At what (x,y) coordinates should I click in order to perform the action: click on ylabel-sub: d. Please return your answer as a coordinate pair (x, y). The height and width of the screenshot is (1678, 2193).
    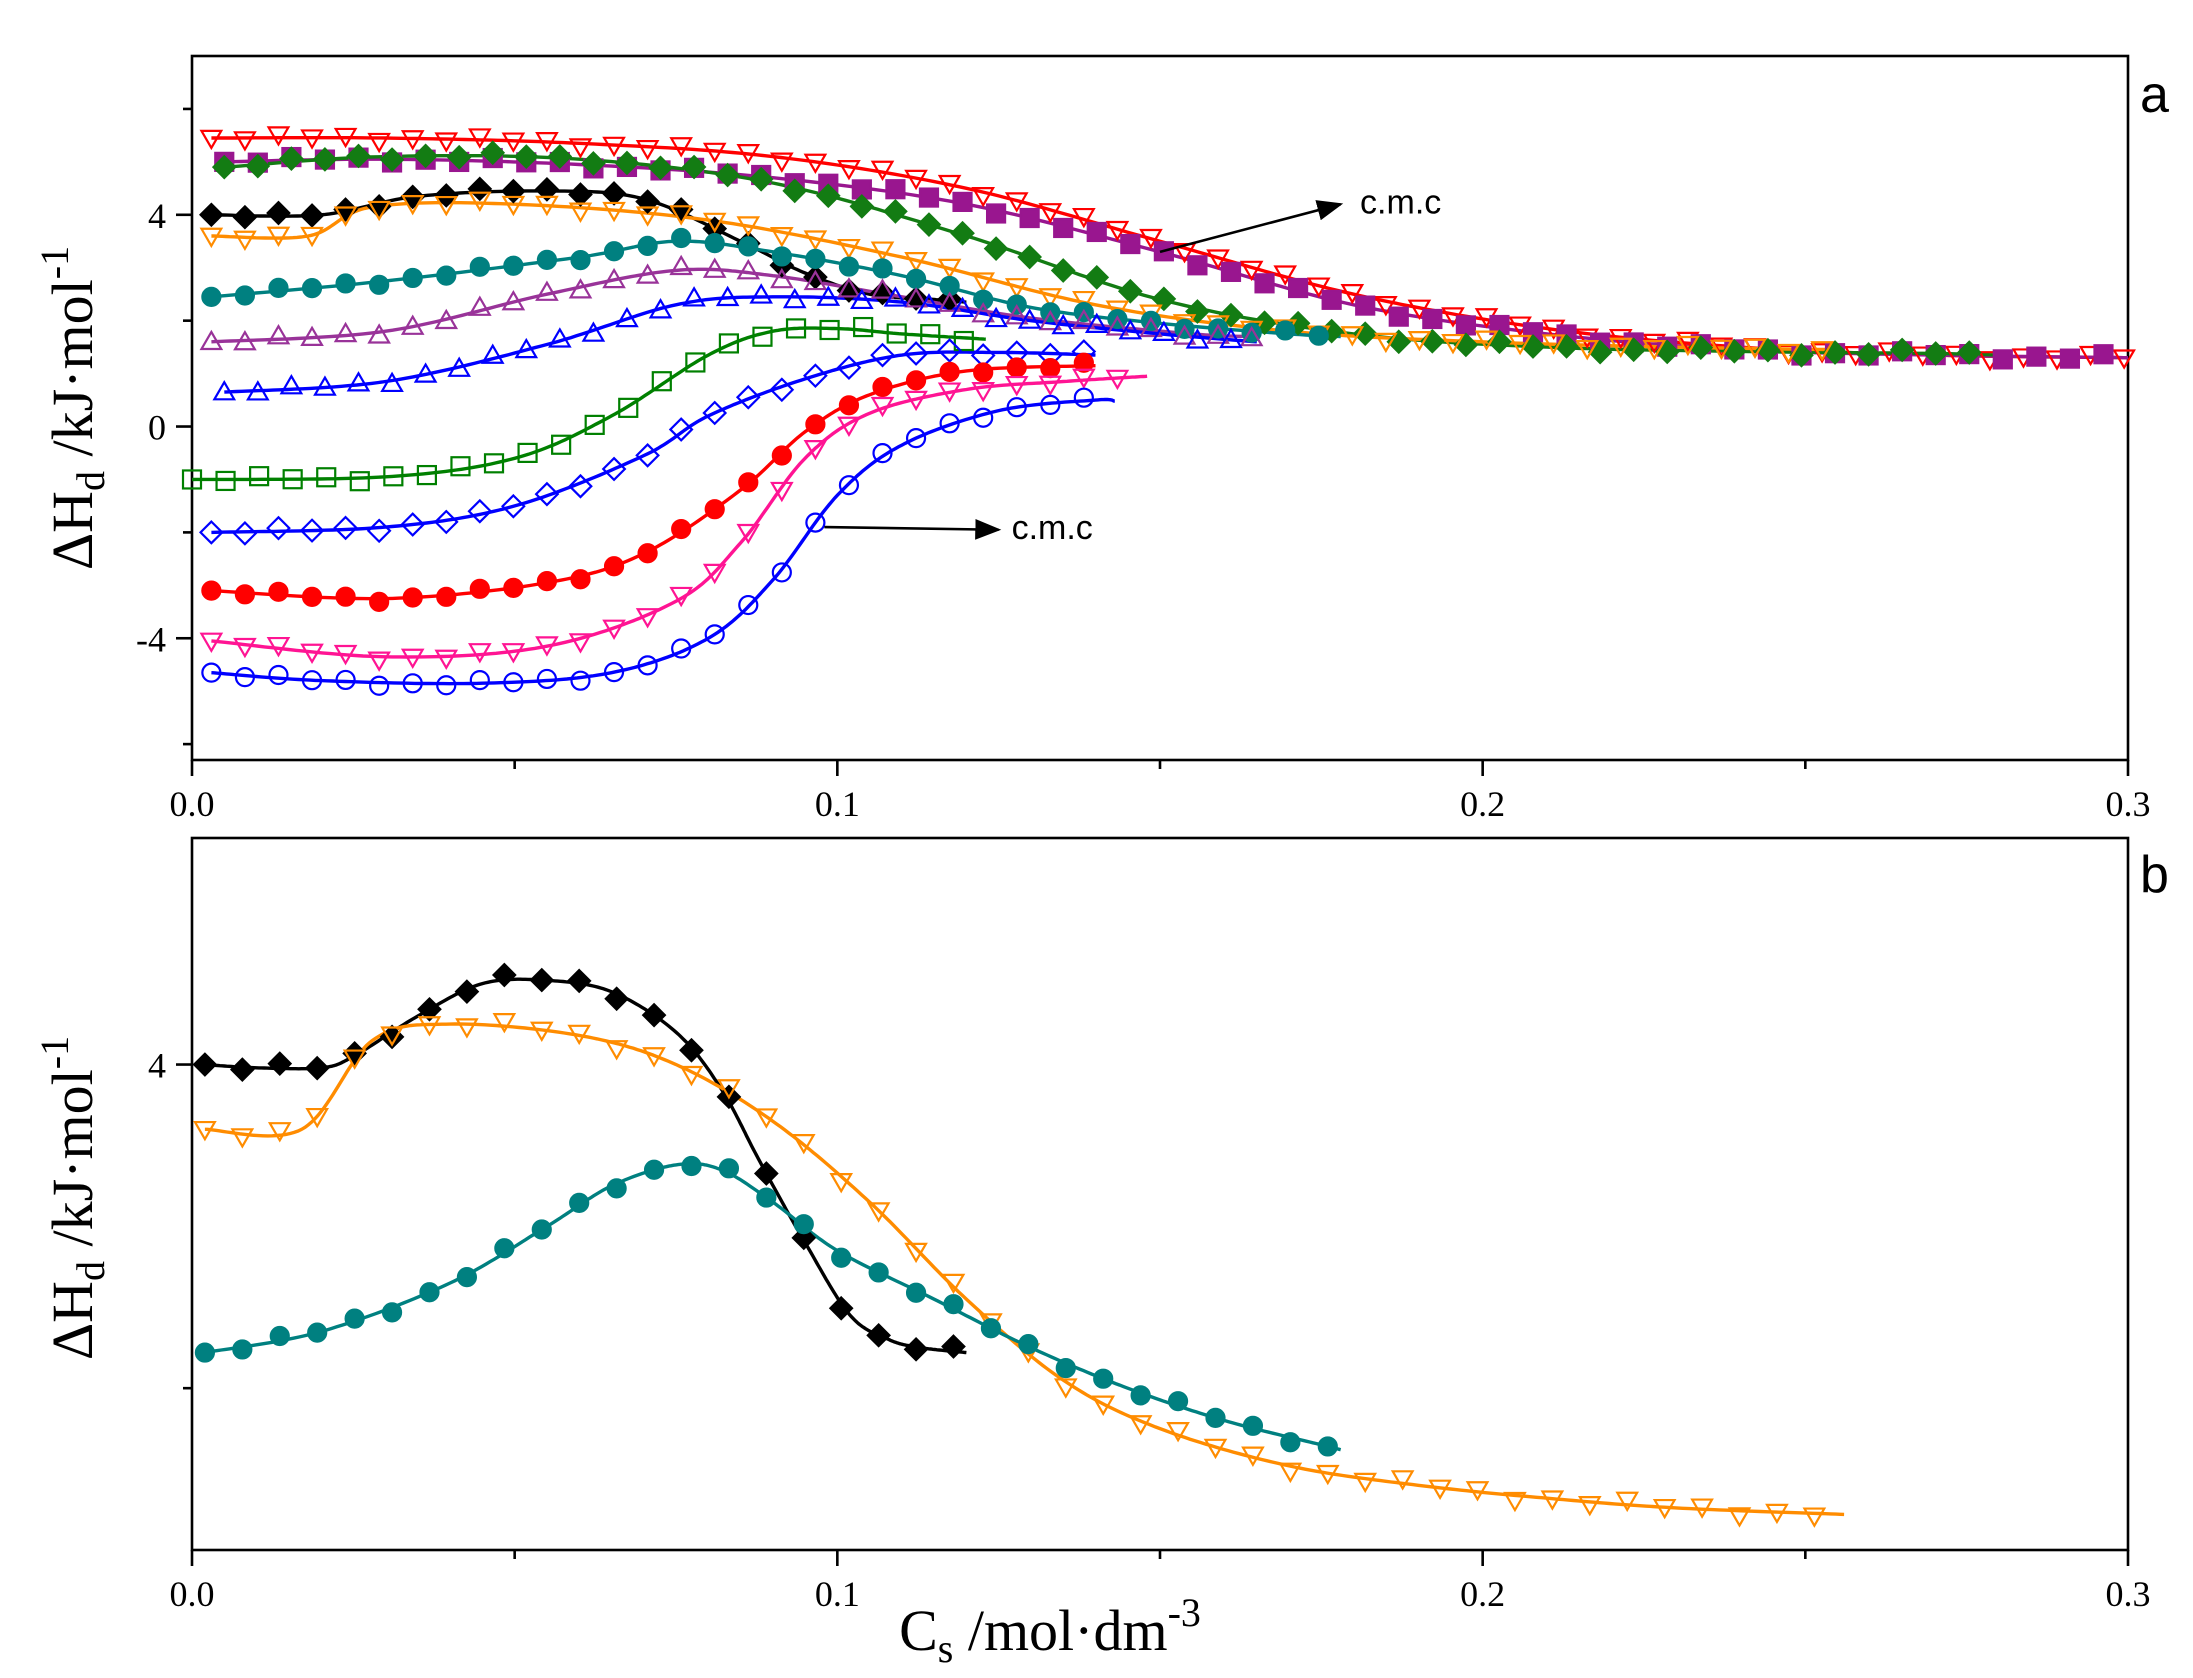
    Looking at the image, I should click on (90, 1271).